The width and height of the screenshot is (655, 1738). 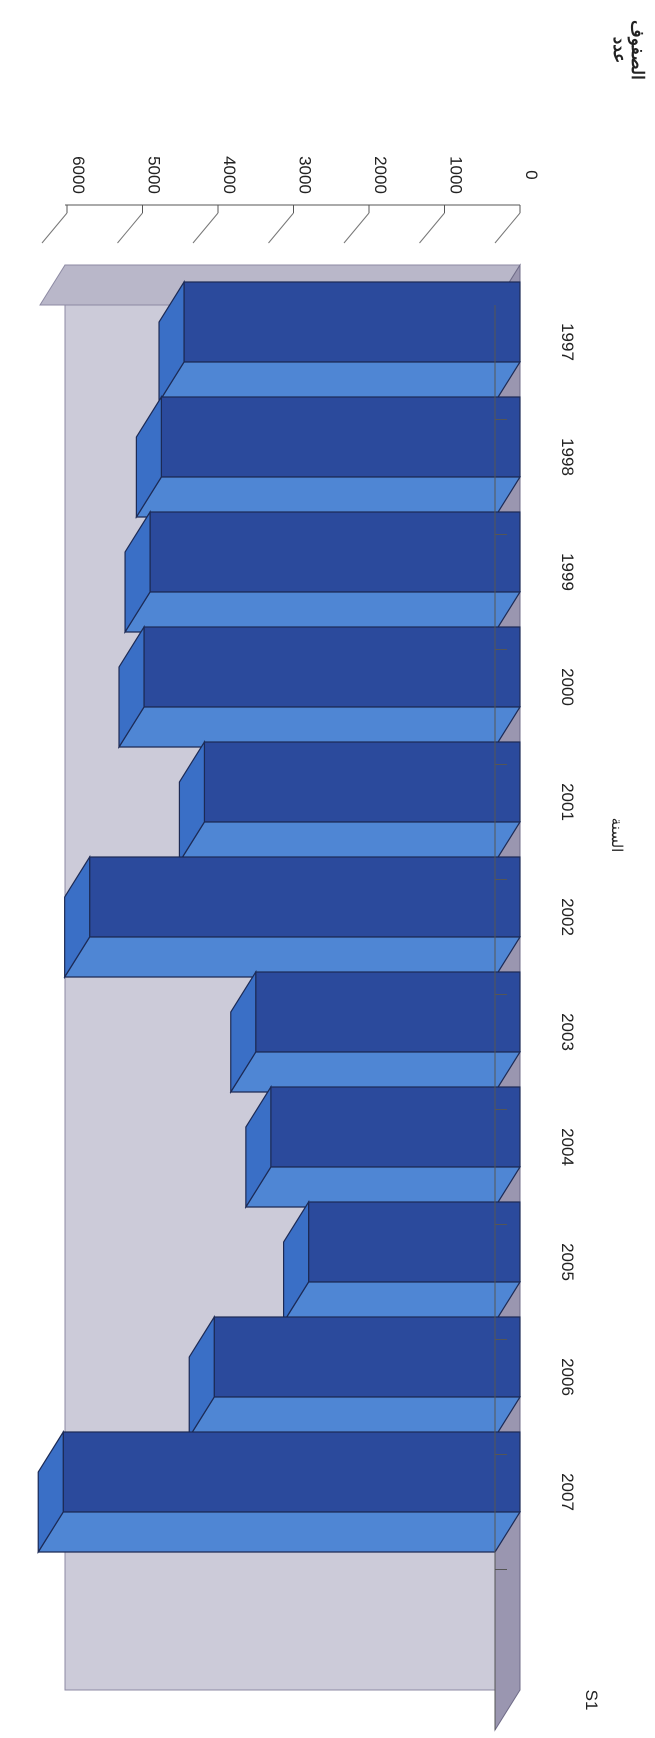 I want to click on category-label: 2000, so click(x=567, y=687).